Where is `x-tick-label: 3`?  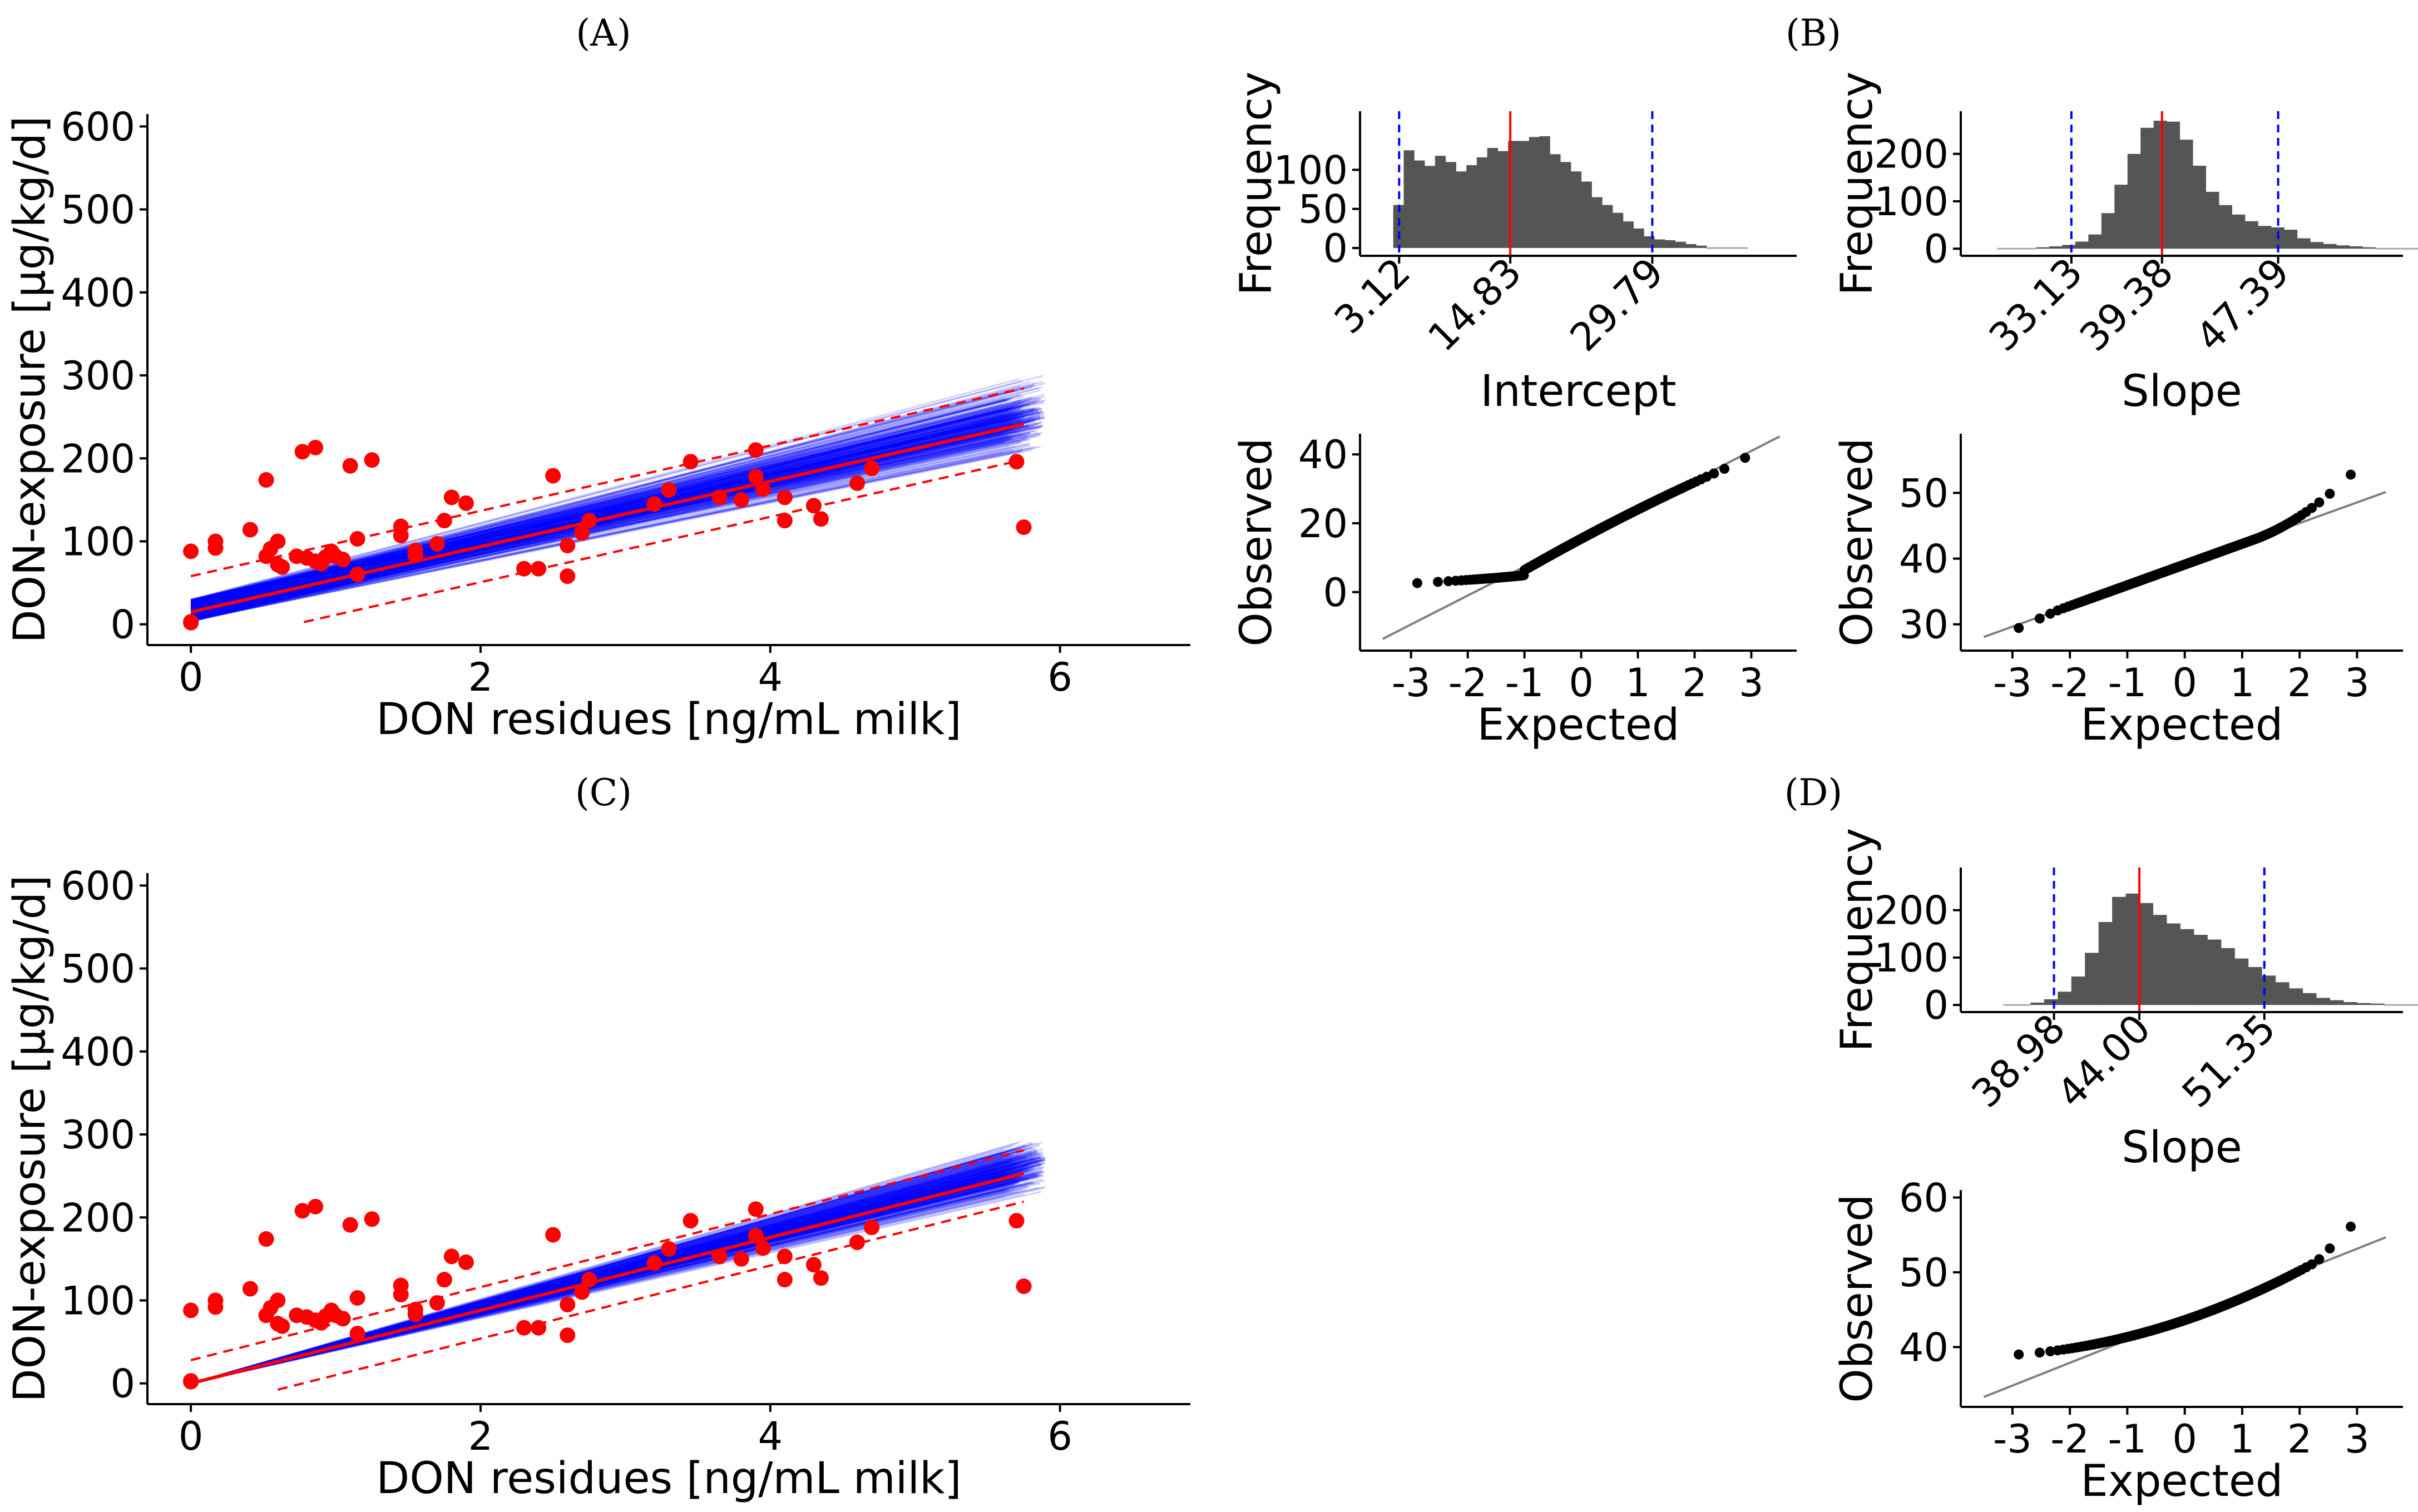 x-tick-label: 3 is located at coordinates (2357, 1439).